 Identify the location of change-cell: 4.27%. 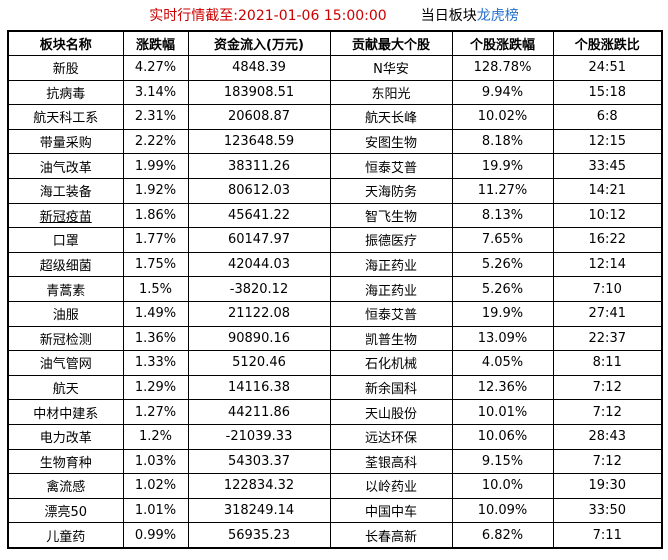
(155, 68).